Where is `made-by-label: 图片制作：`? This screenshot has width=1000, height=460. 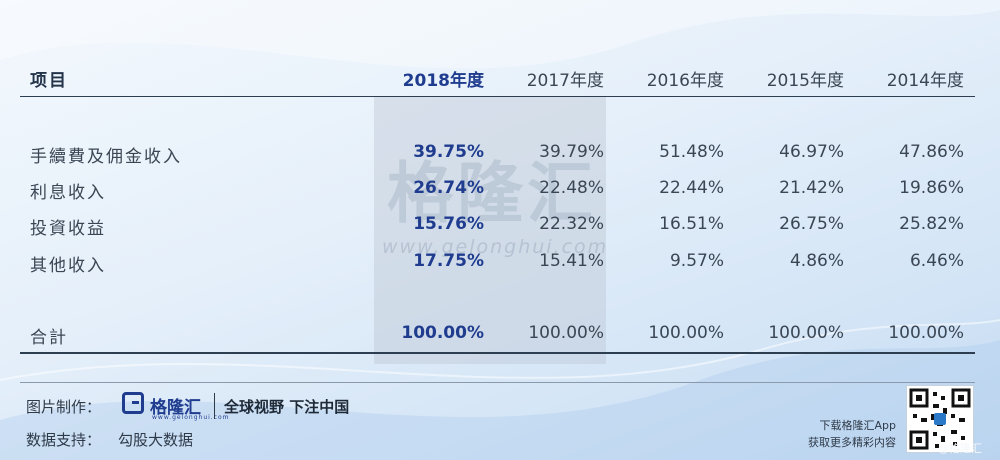 made-by-label: 图片制作： is located at coordinates (64, 407).